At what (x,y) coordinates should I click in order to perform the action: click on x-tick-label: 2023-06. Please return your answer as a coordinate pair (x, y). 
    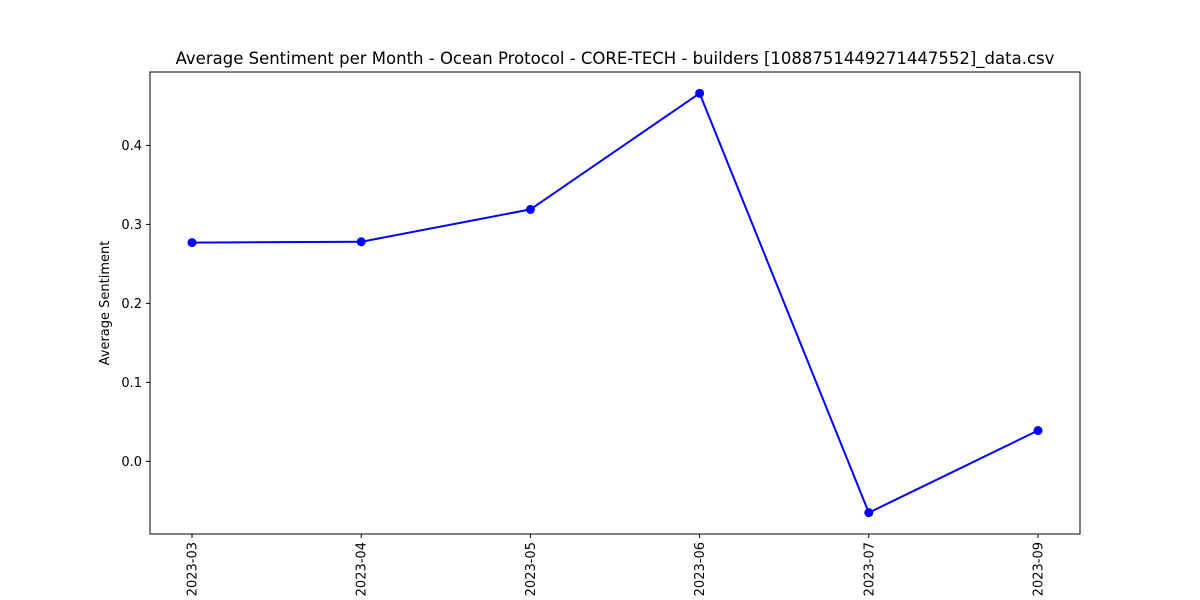
    Looking at the image, I should click on (700, 569).